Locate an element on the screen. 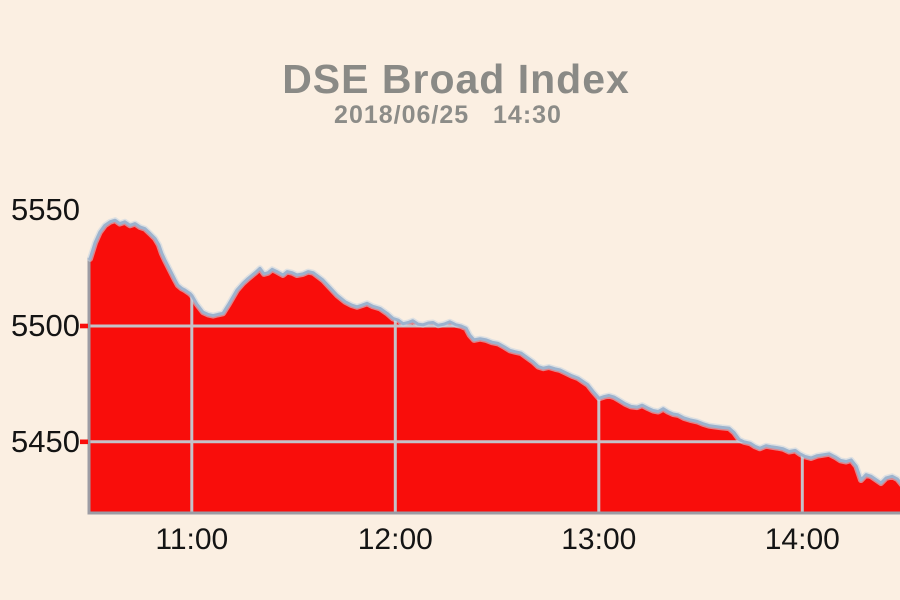  x-axis-label-12:00: 12:00 is located at coordinates (395, 539).